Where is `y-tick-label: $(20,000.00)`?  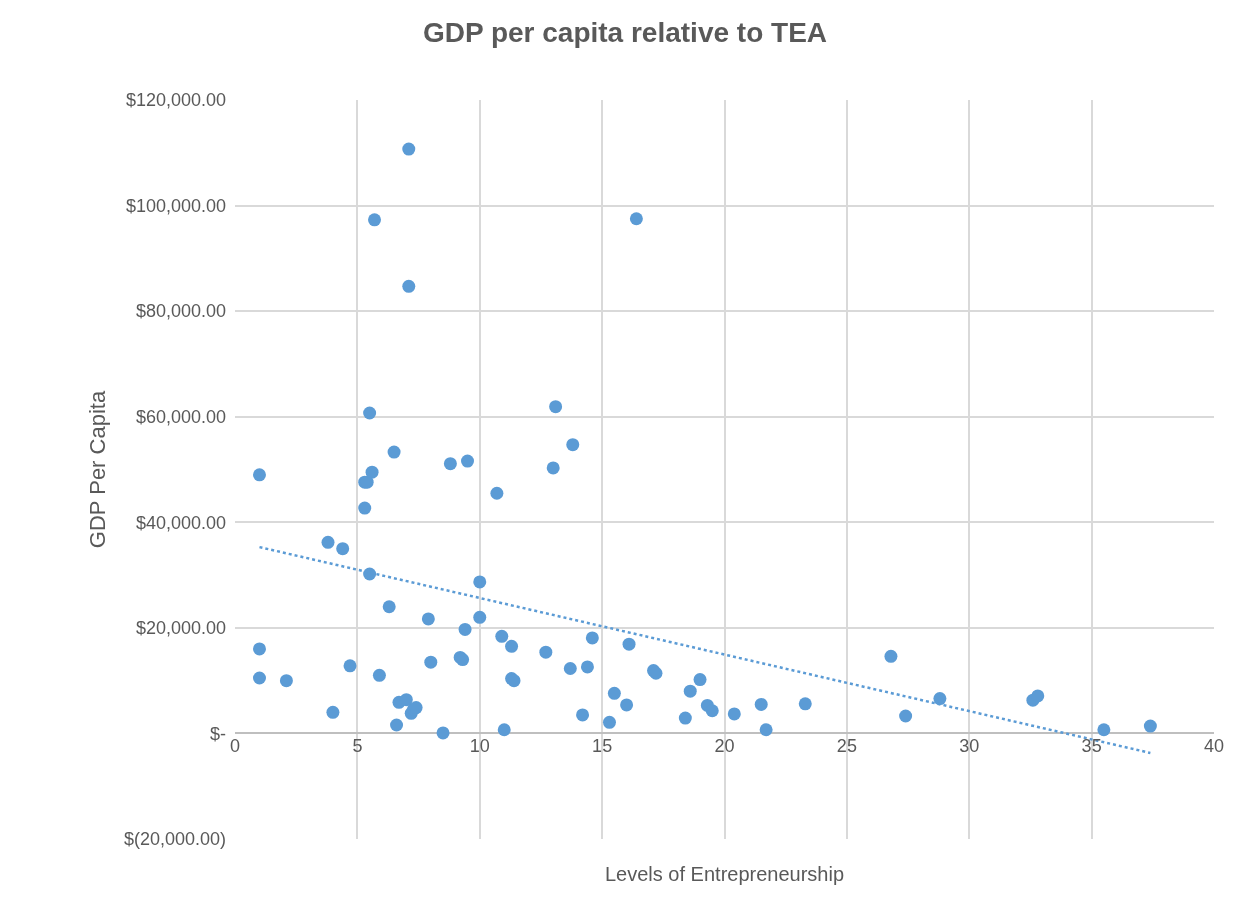
y-tick-label: $(20,000.00) is located at coordinates (174, 839).